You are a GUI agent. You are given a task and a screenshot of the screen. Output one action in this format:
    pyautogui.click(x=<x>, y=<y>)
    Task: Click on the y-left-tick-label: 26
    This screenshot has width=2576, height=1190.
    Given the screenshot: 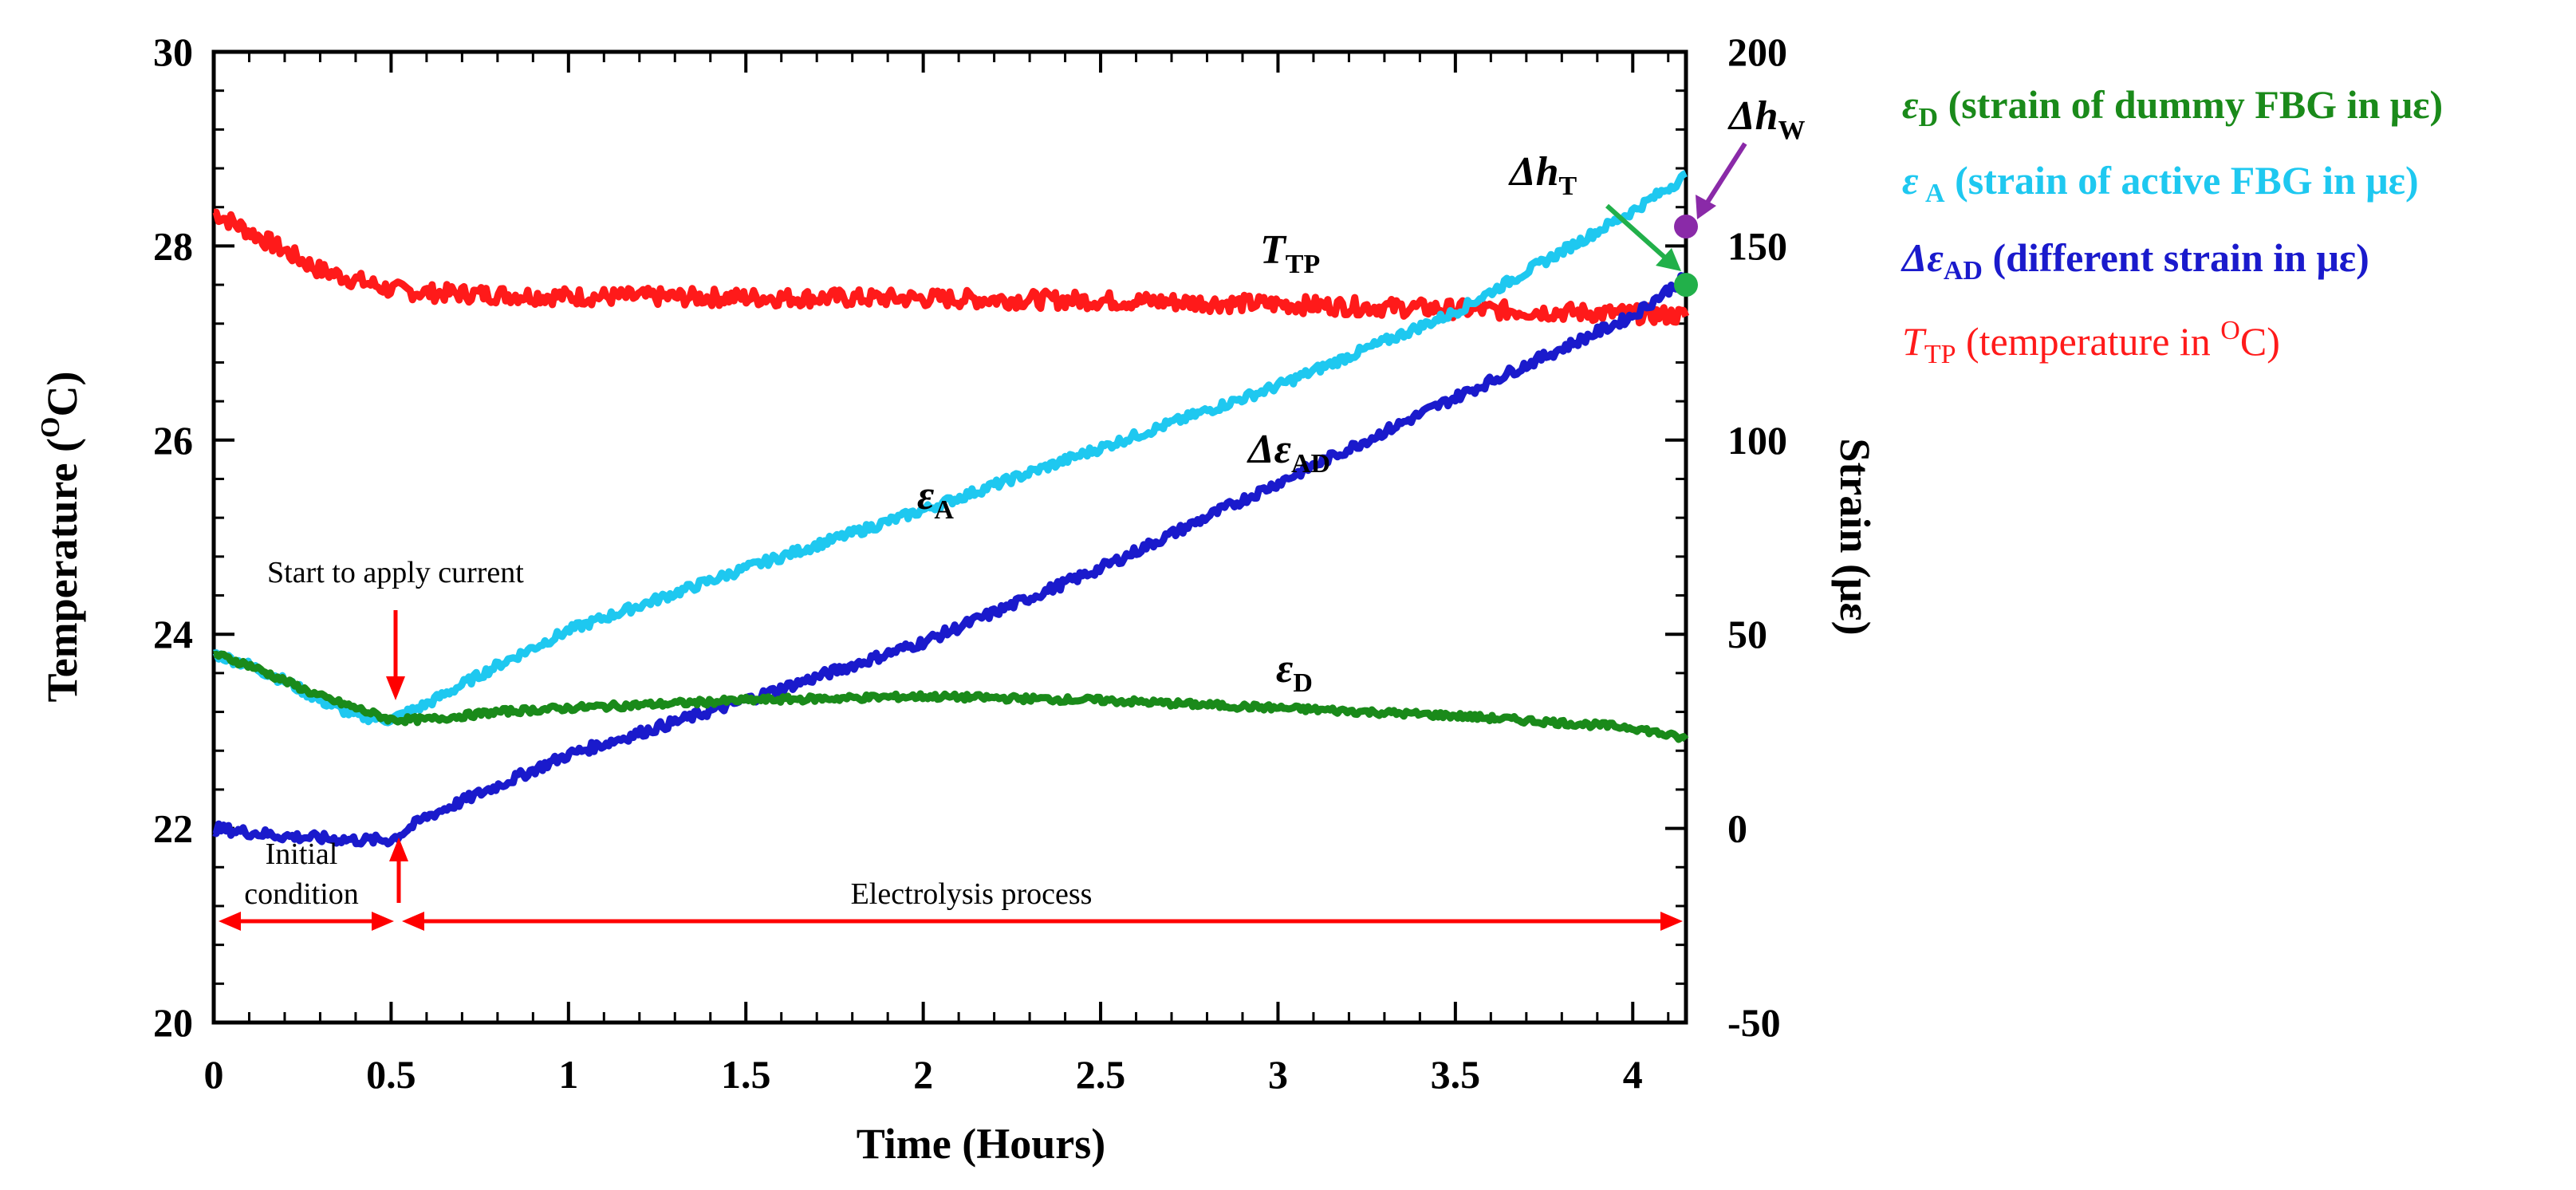 What is the action you would take?
    pyautogui.click(x=173, y=440)
    